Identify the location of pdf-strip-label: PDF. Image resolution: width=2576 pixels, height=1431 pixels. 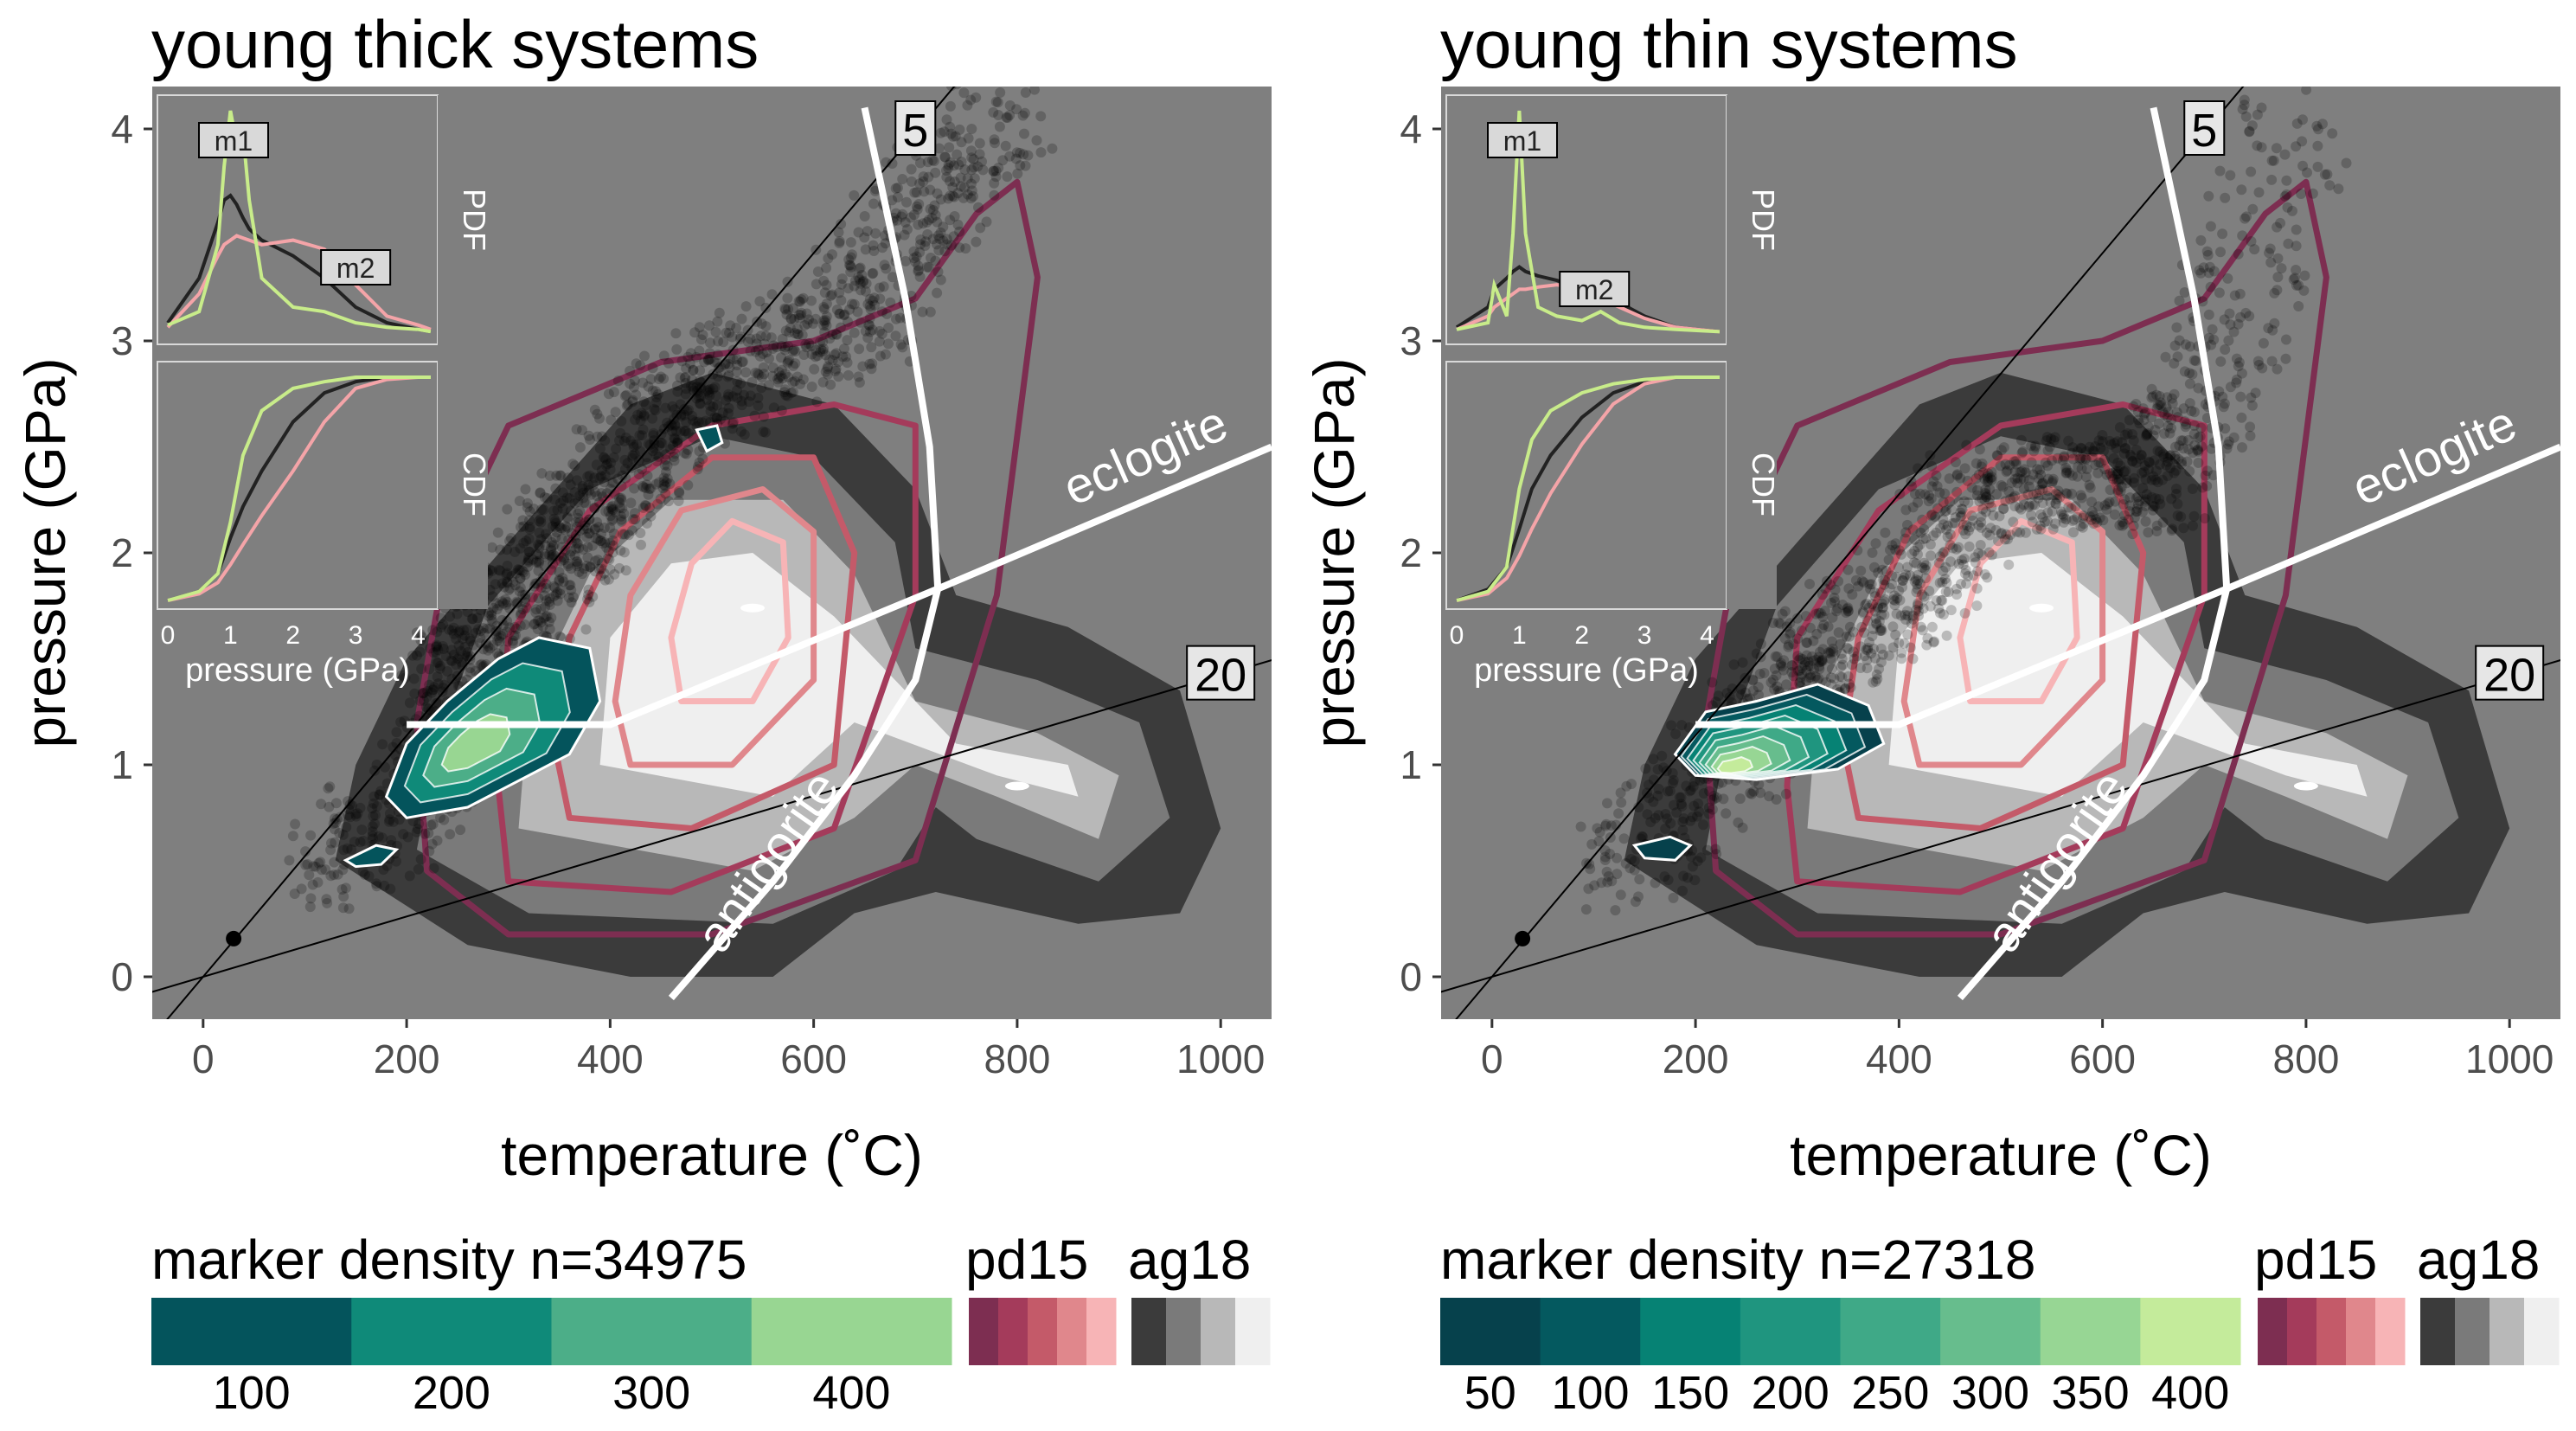
(1763, 220).